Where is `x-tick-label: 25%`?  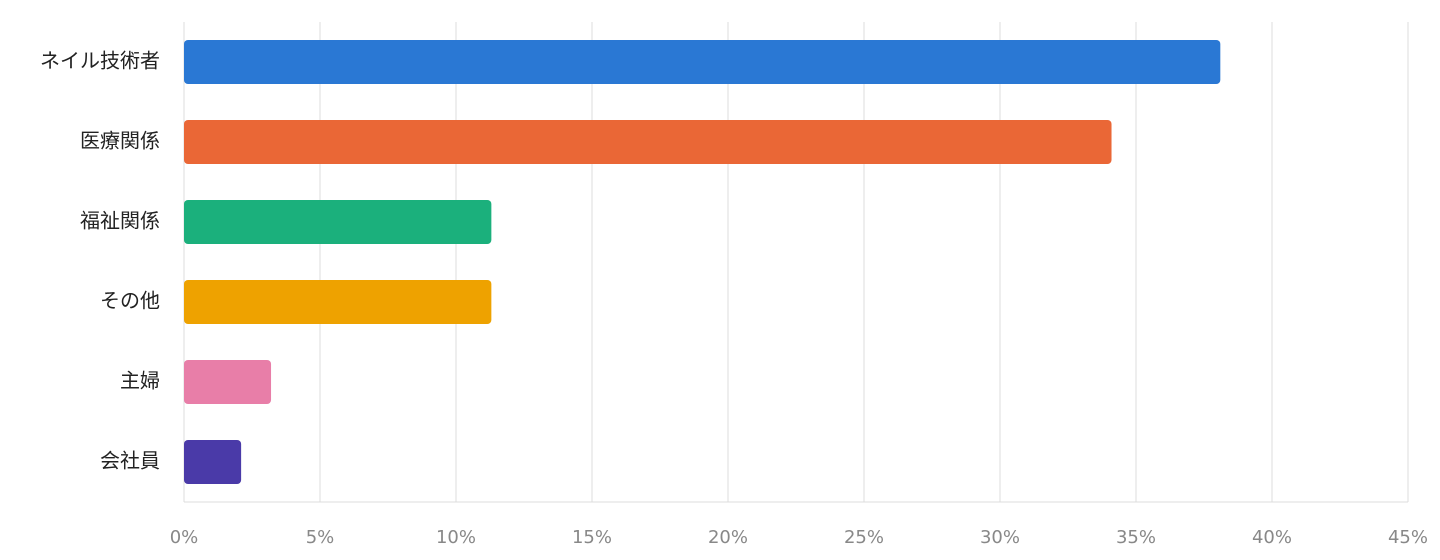 x-tick-label: 25% is located at coordinates (864, 537).